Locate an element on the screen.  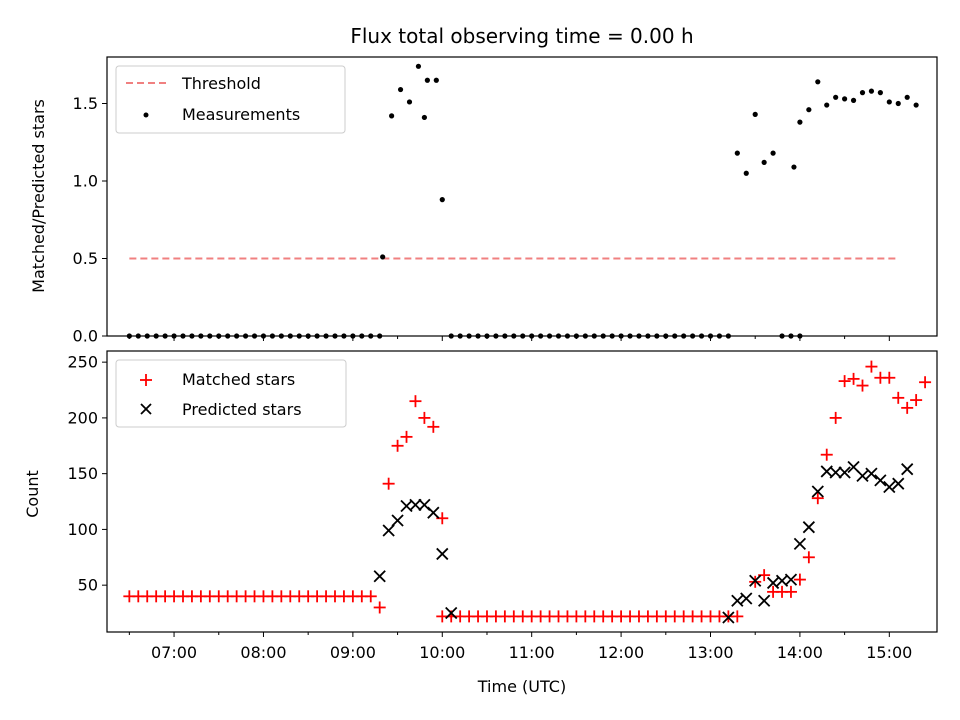
legend-measurements-swatch is located at coordinates (146, 115).